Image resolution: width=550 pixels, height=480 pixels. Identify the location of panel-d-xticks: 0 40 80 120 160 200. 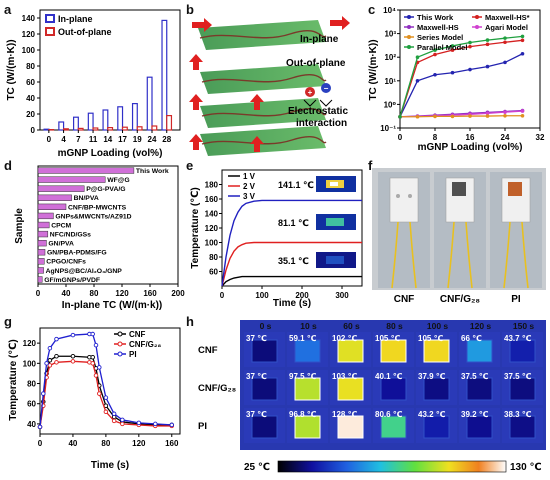
(110, 291).